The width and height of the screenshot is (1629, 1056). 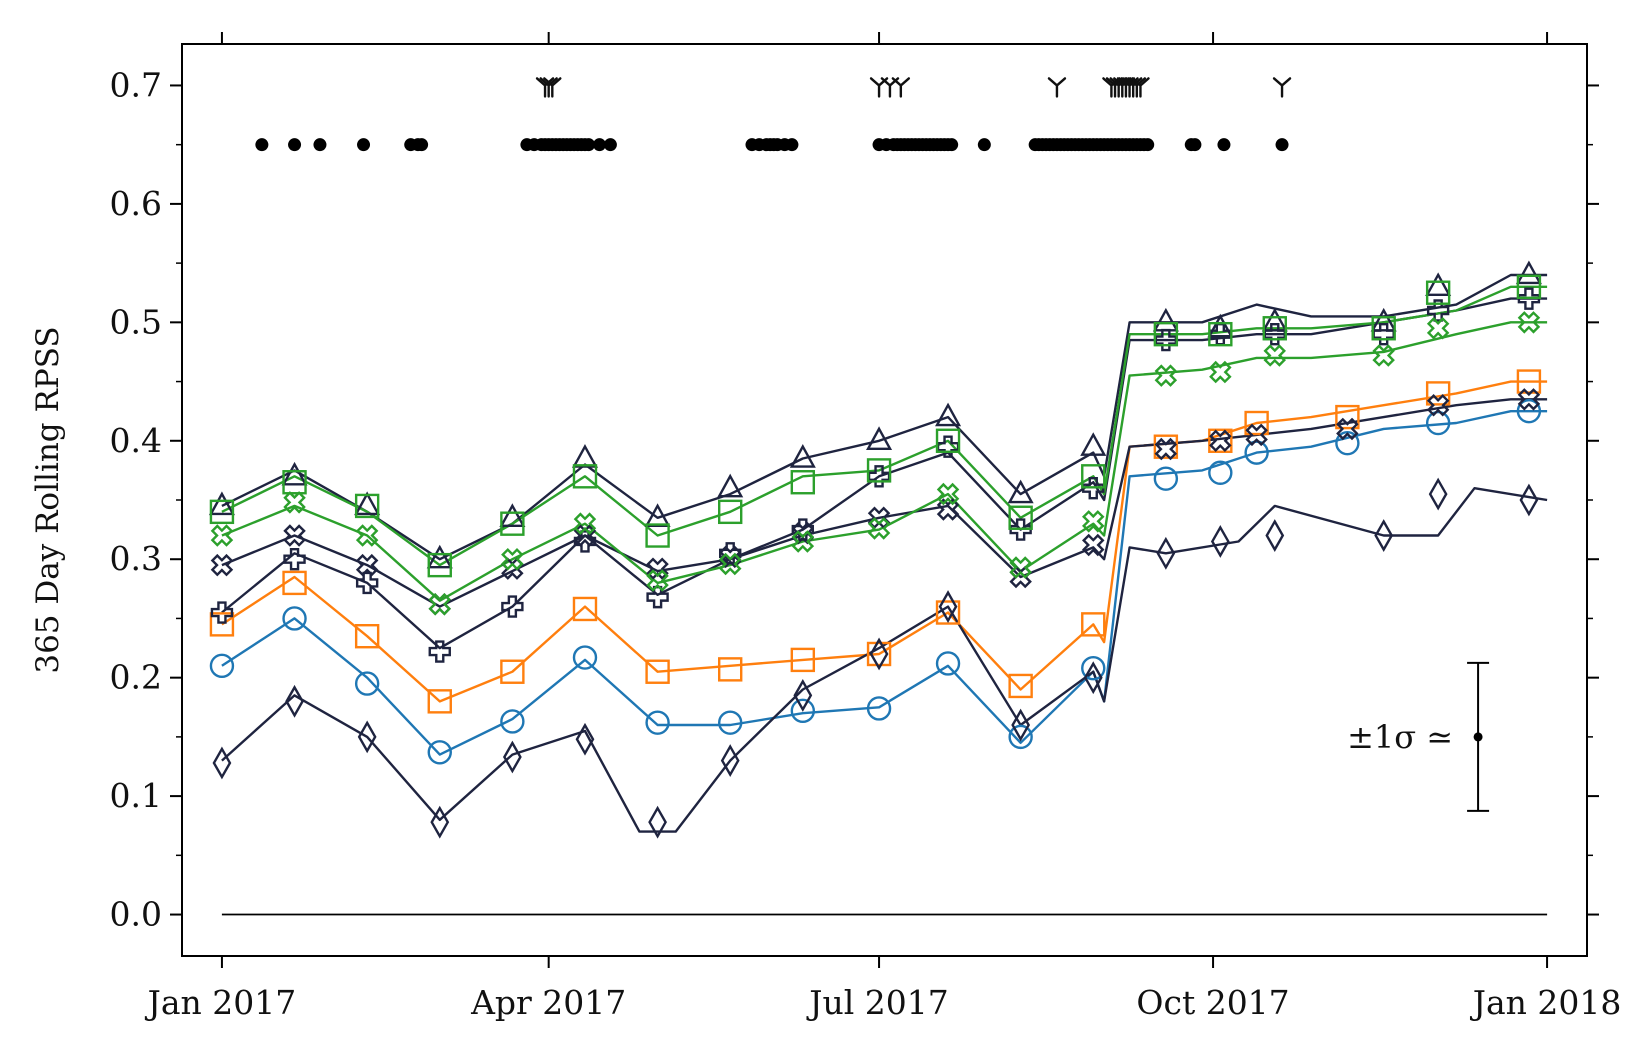 What do you see at coordinates (136, 795) in the screenshot?
I see `y-tick-label: 0.1` at bounding box center [136, 795].